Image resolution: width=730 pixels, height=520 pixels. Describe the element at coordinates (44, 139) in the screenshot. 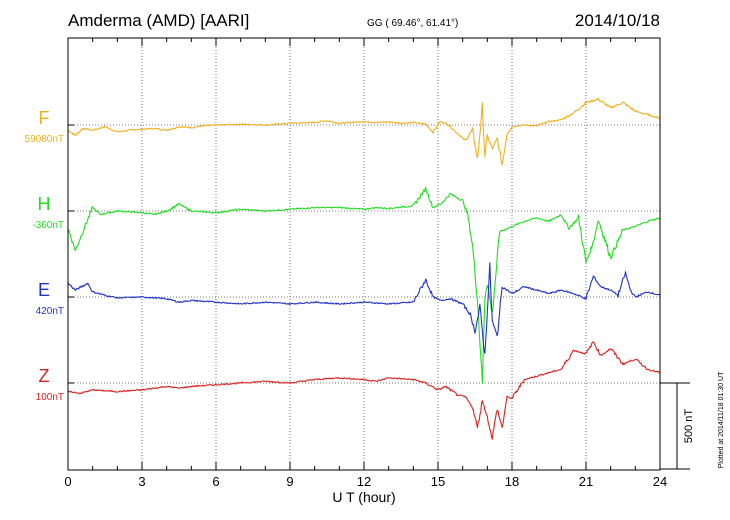

I see `series-baseline-f: 59080nT` at that location.